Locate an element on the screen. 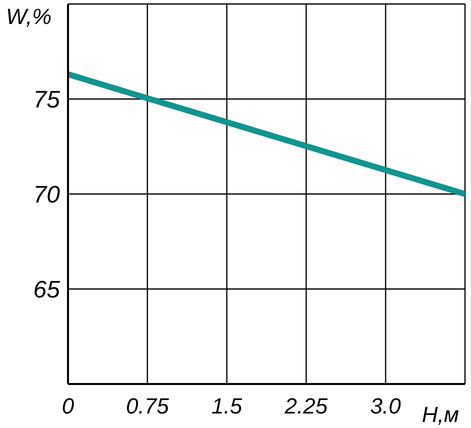  y-axis-title: W,% is located at coordinates (29, 16).